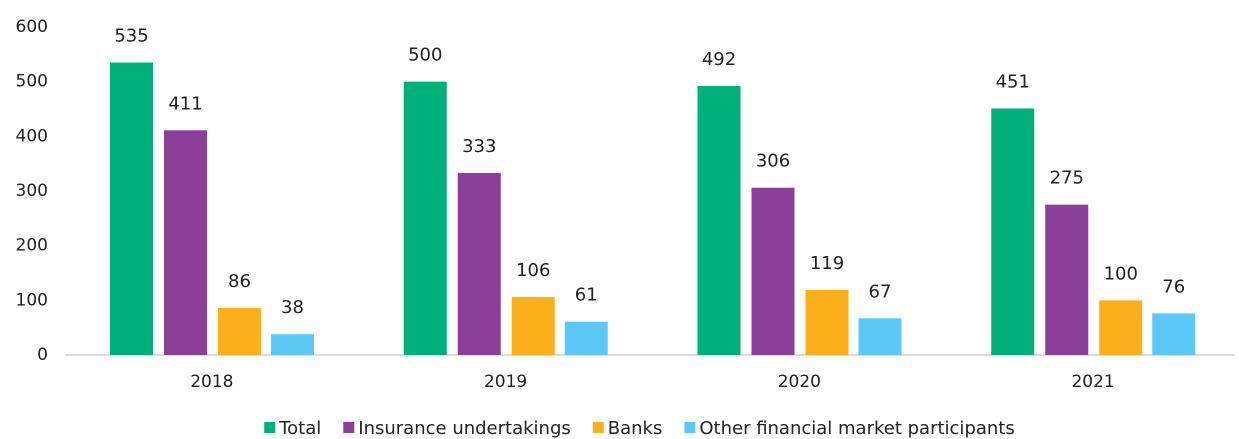 The image size is (1239, 439). I want to click on legend-label: Total, so click(299, 428).